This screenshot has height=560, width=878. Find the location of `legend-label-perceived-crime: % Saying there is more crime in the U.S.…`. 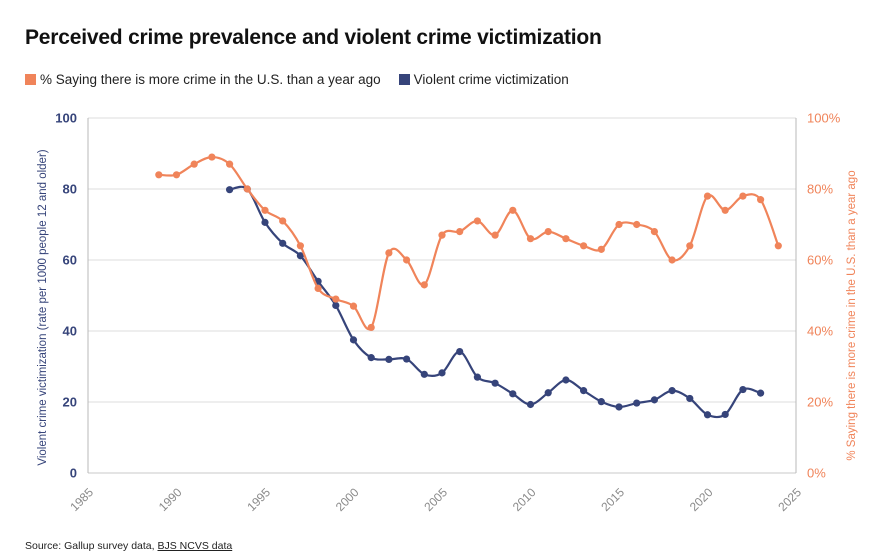

legend-label-perceived-crime: % Saying there is more crime in the U.S.… is located at coordinates (210, 79).